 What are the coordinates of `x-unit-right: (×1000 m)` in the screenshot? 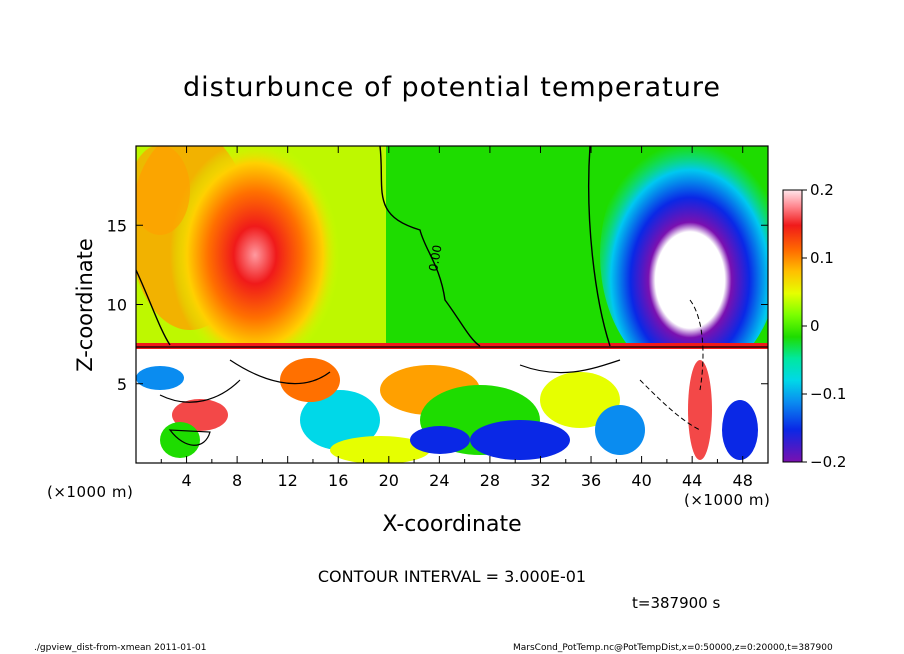 It's located at (727, 500).